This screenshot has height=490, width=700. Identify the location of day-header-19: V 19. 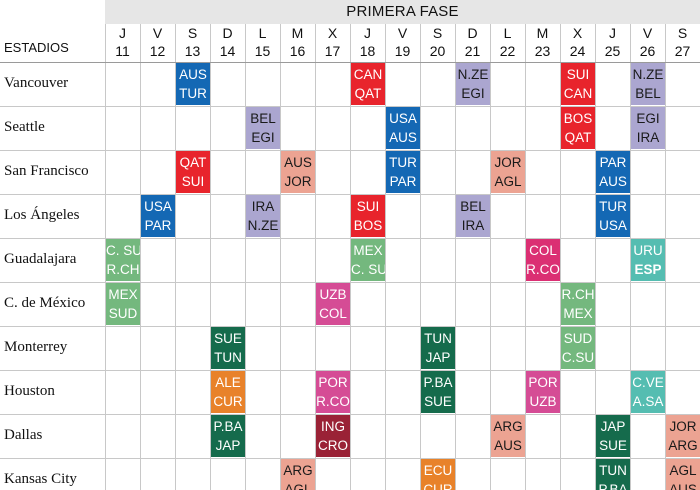
(402, 43).